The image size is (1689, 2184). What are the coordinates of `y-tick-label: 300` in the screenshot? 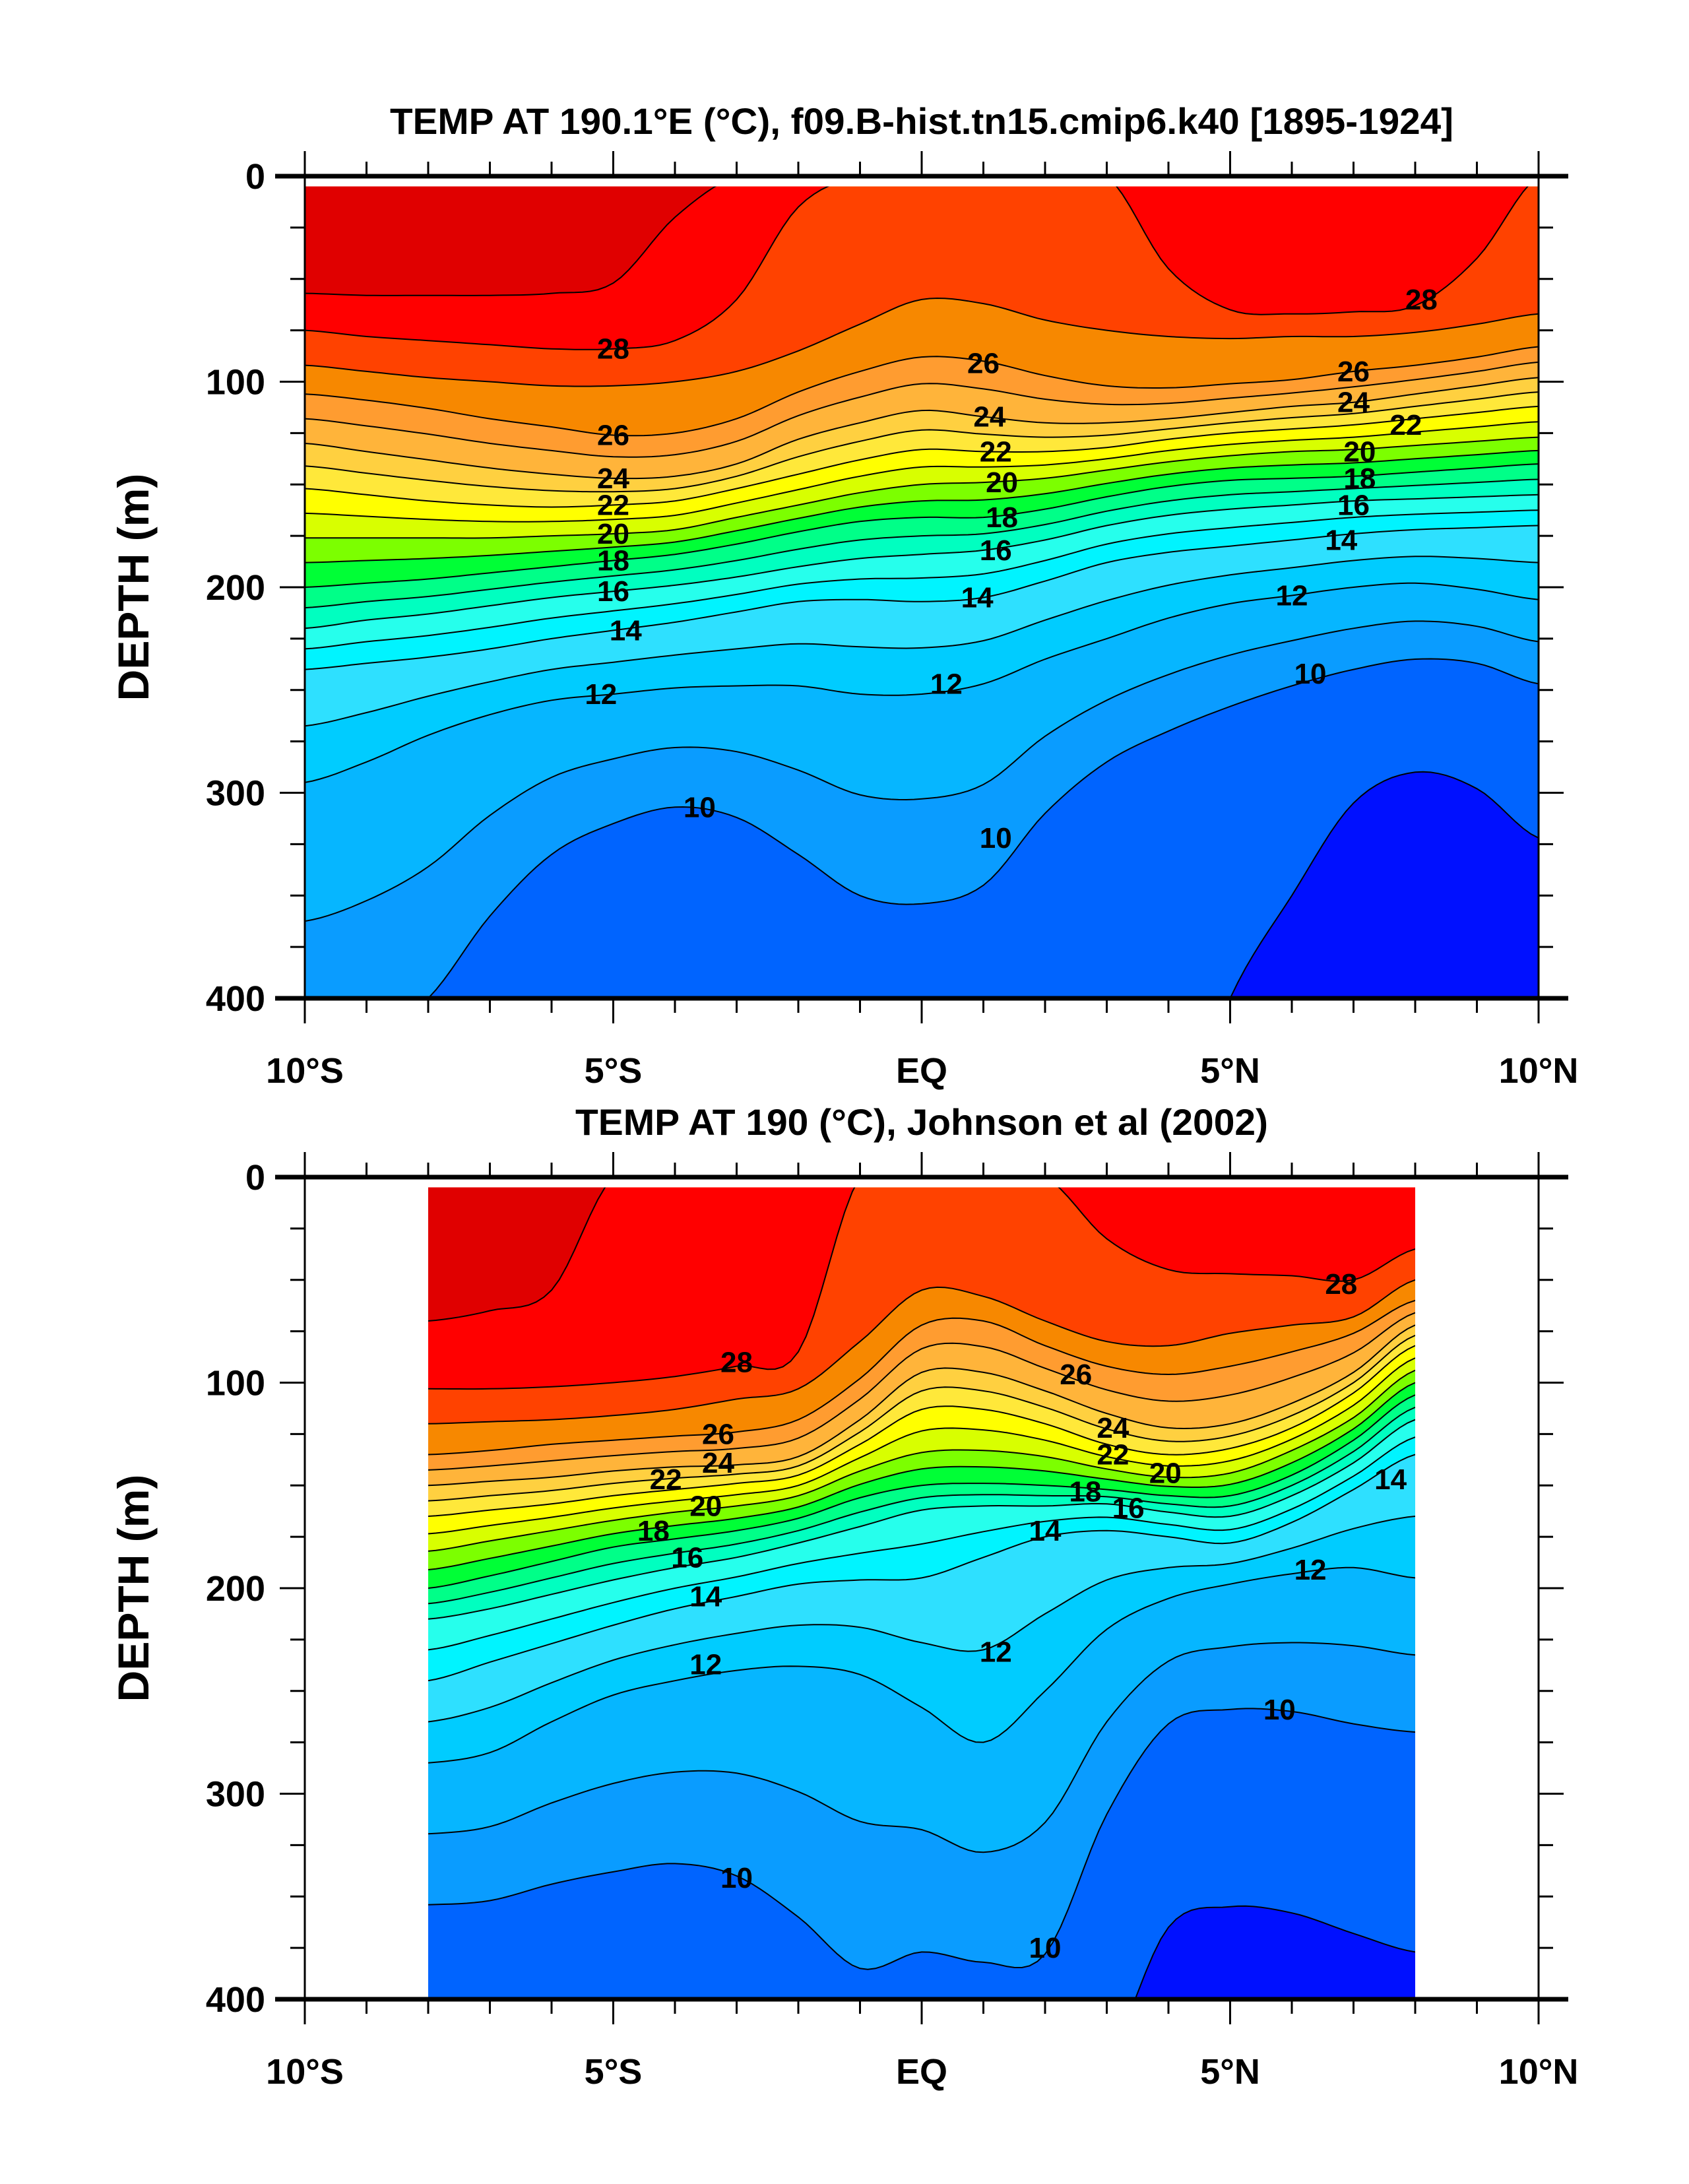 It's located at (235, 1795).